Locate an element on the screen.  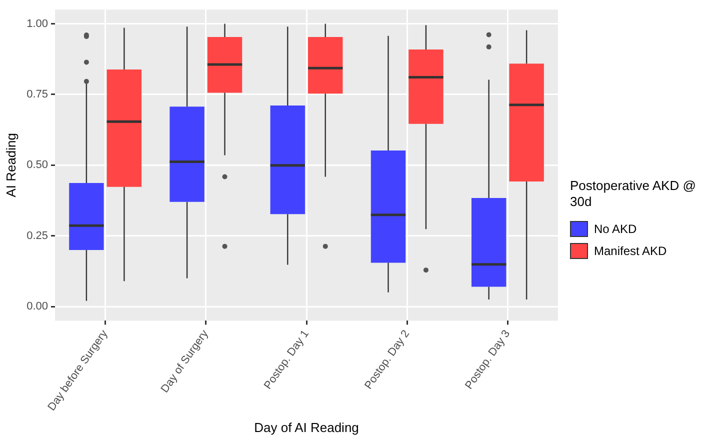
legend-title: Postoperative AKD @ 30d is located at coordinates (633, 194).